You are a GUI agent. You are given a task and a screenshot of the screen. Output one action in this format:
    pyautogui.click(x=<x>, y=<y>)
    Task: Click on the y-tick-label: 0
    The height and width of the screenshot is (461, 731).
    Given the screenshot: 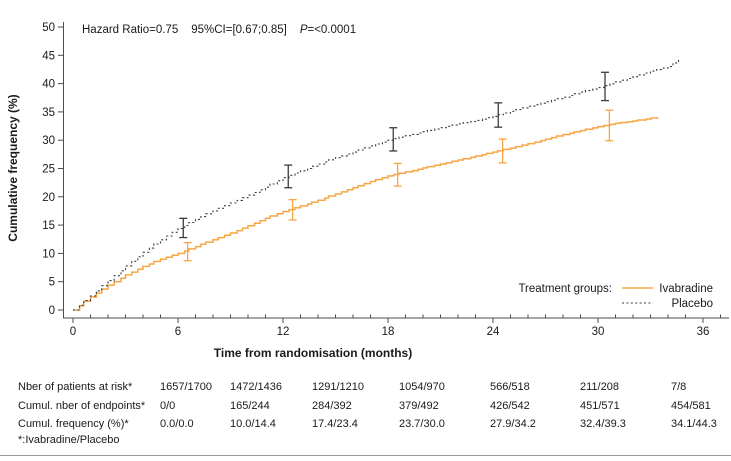 What is the action you would take?
    pyautogui.click(x=52, y=311)
    